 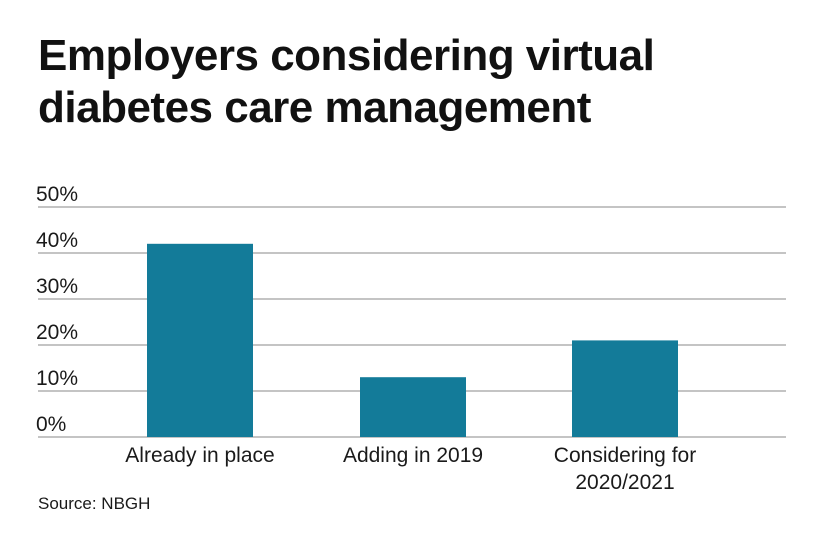 I want to click on y-tick-label: 0%, so click(x=51, y=424).